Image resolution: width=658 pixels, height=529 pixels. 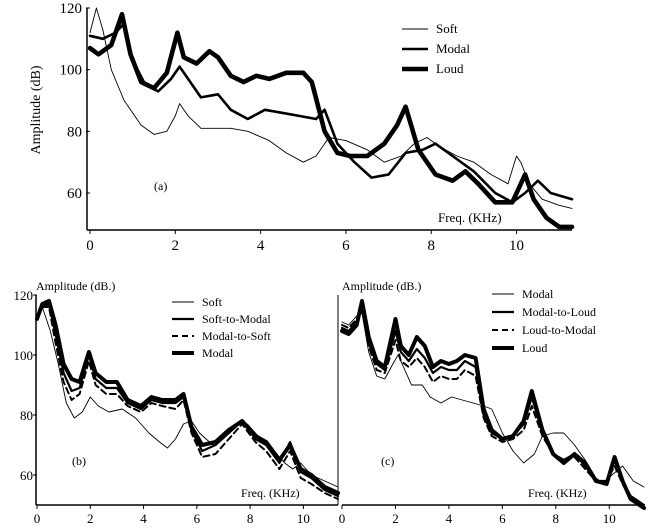 What do you see at coordinates (36, 109) in the screenshot?
I see `panel-a-y-label: Amplitude (dB)` at bounding box center [36, 109].